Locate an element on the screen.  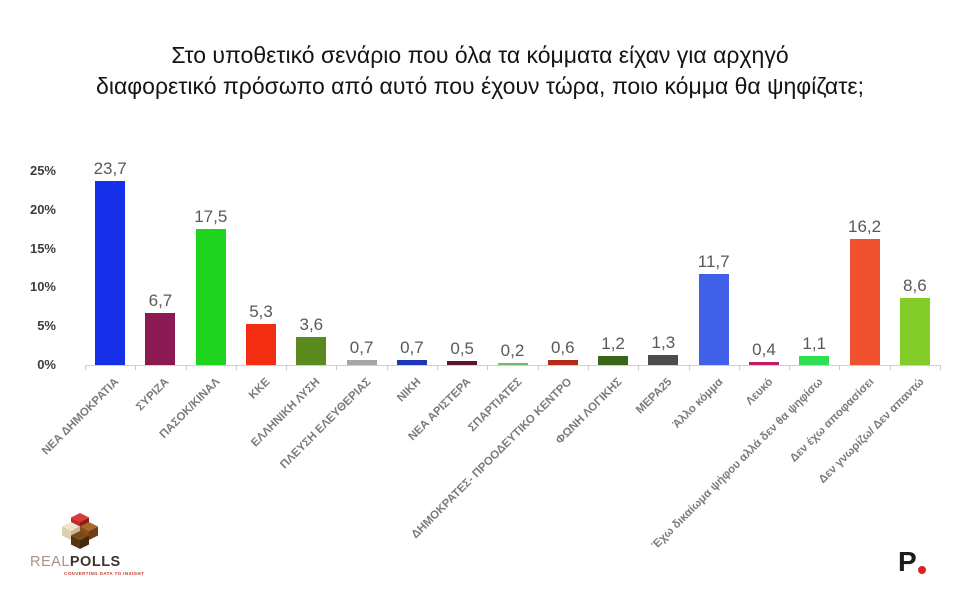
bar-value-label: 1,3 is located at coordinates (663, 342).